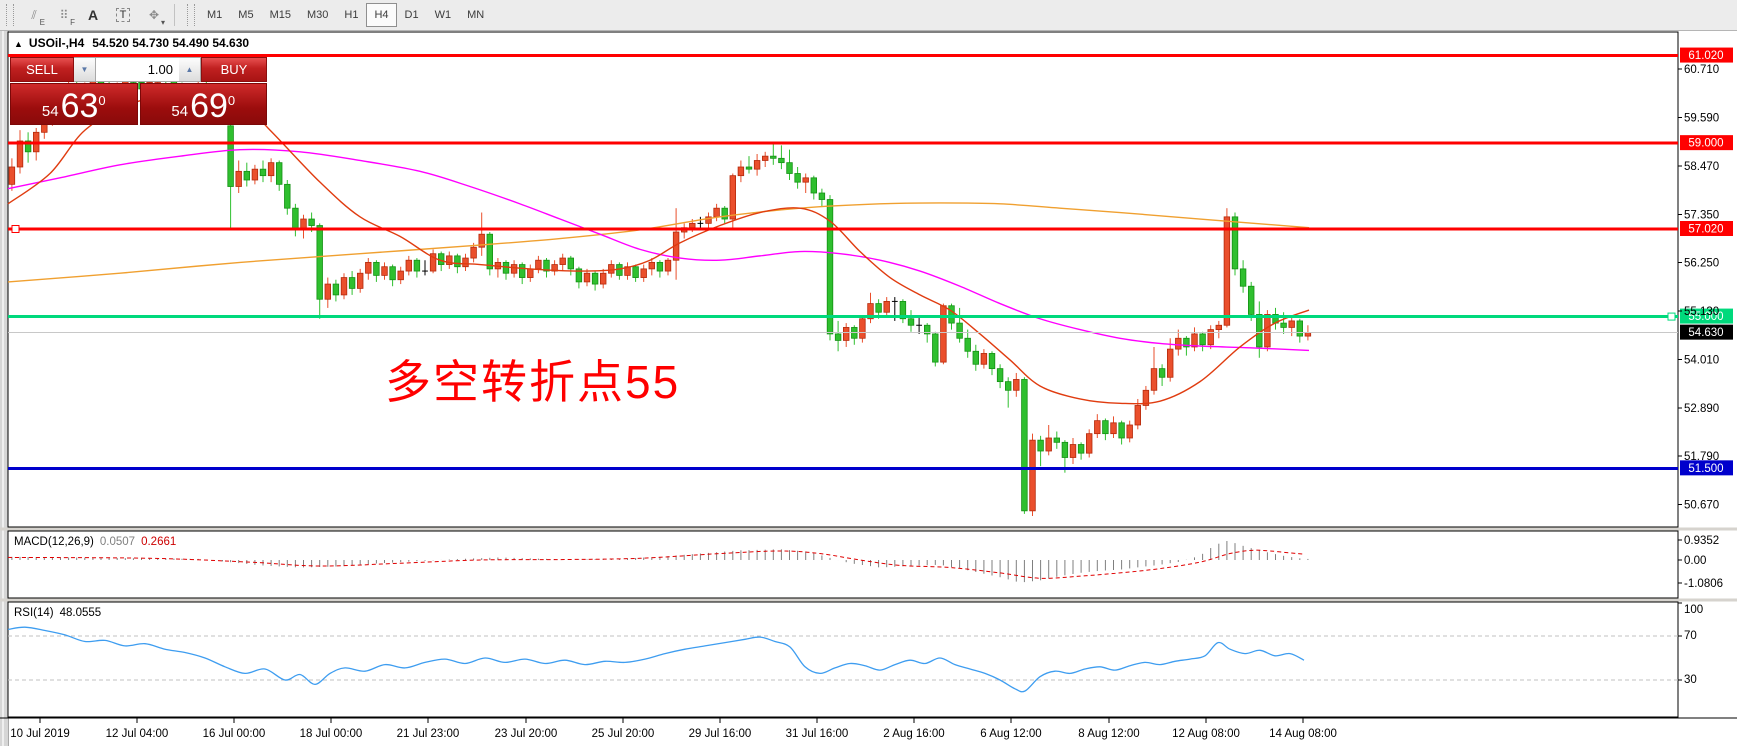 The height and width of the screenshot is (746, 1737). I want to click on svg-text: 57.020, so click(1705, 229).